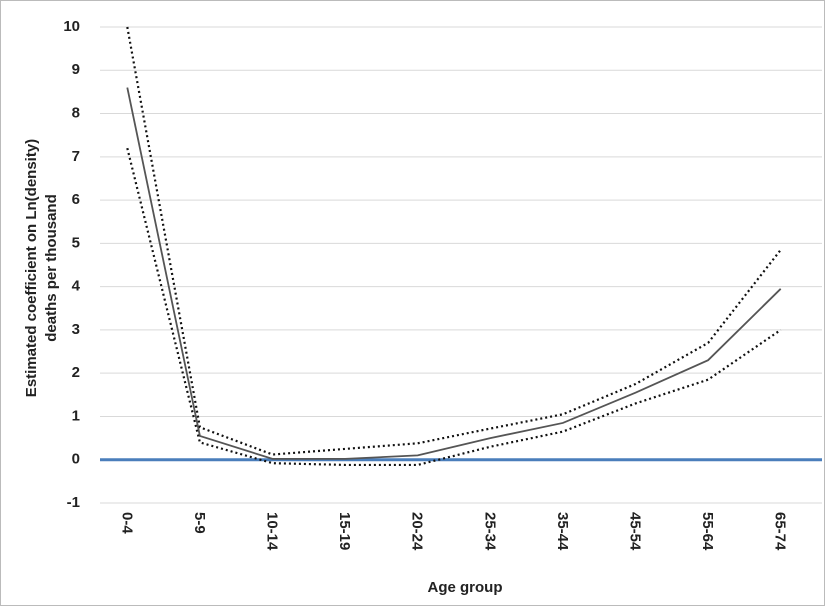 The width and height of the screenshot is (825, 611). What do you see at coordinates (76, 113) in the screenshot?
I see `y-tick-label: 8` at bounding box center [76, 113].